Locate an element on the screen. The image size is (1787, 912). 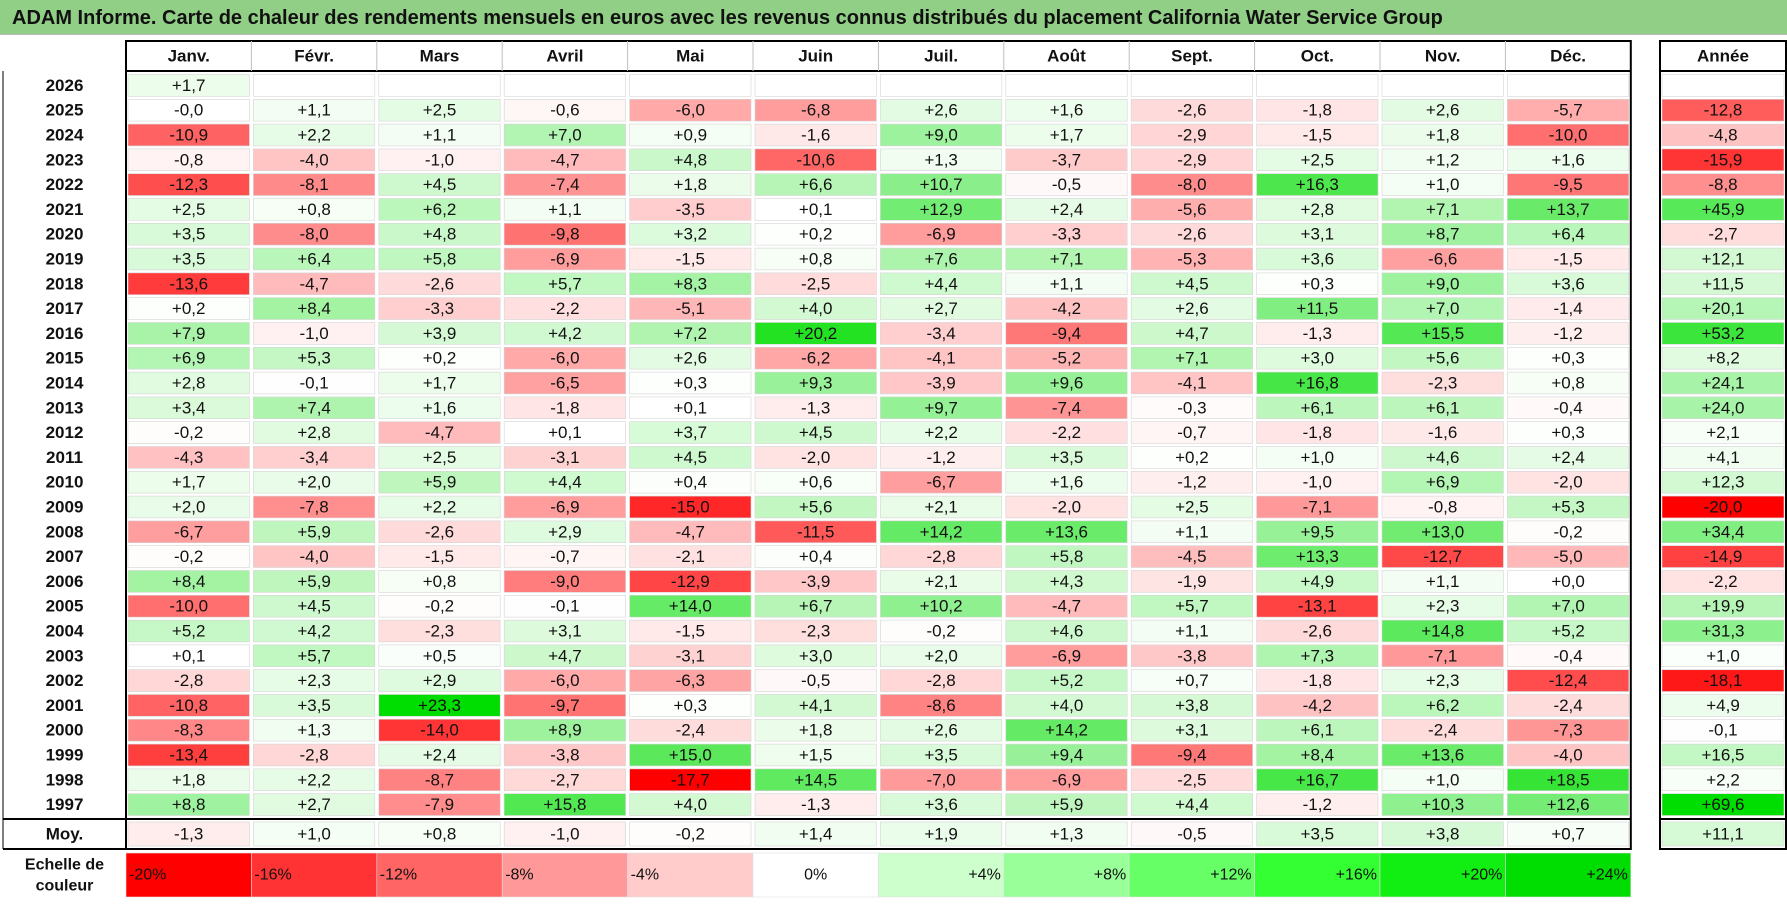
annual-value: -2,2 is located at coordinates (1722, 581).